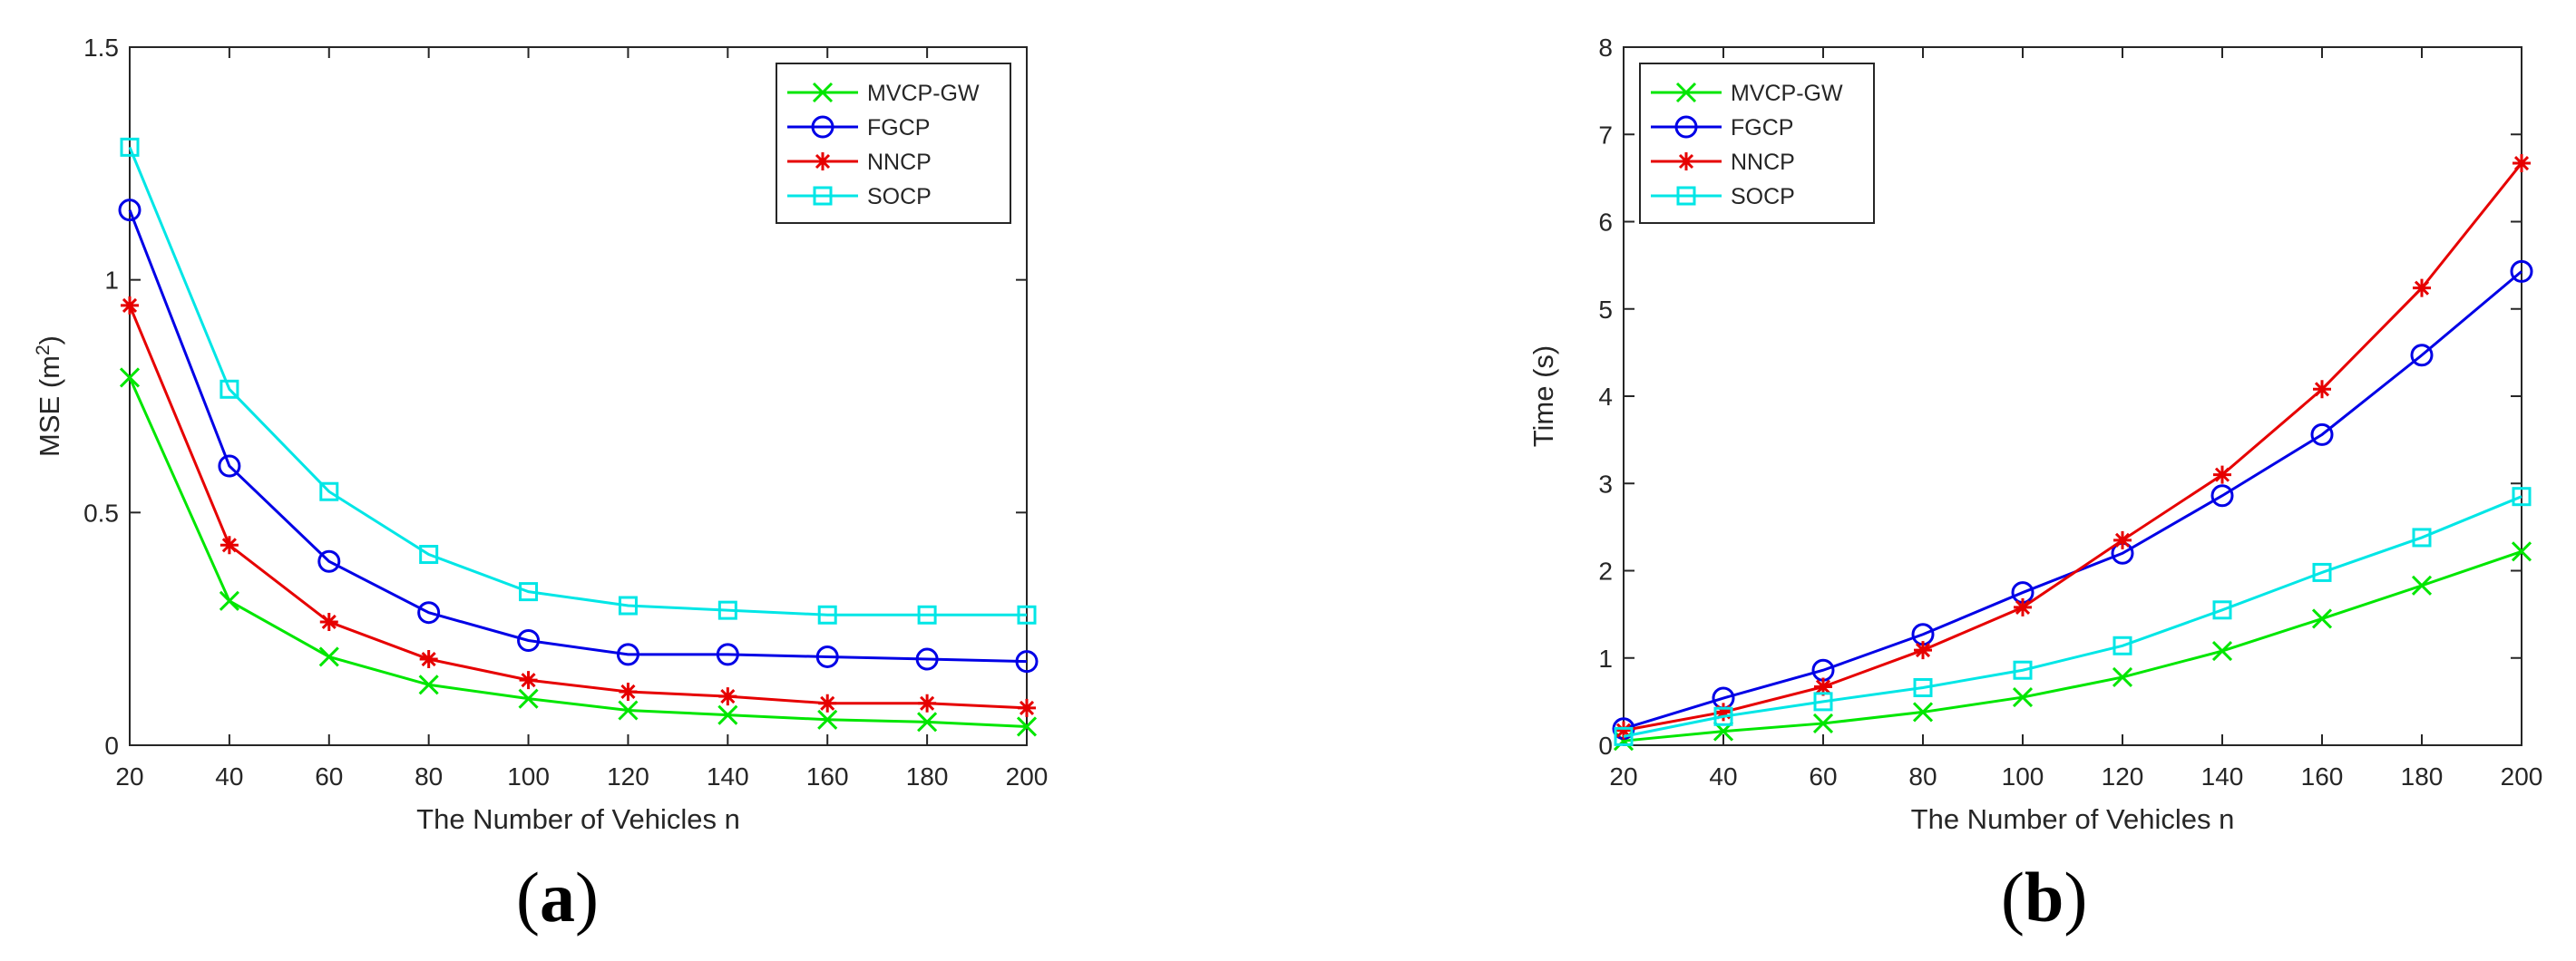  I want to click on y-tick-label: 8, so click(1605, 48).